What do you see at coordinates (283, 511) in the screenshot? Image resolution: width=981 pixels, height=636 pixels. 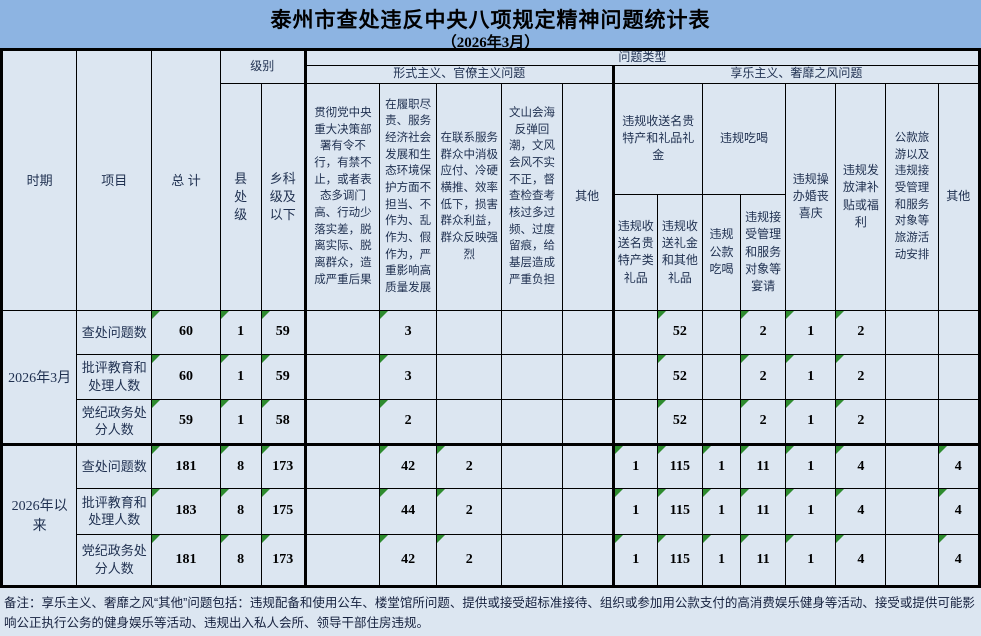 I see `cell-value: 175` at bounding box center [283, 511].